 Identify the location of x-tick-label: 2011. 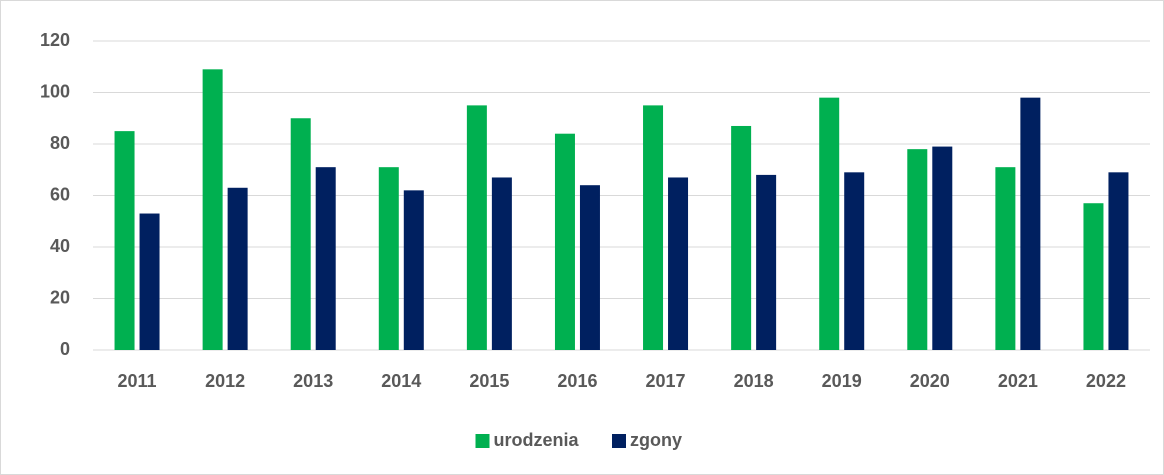
(137, 381).